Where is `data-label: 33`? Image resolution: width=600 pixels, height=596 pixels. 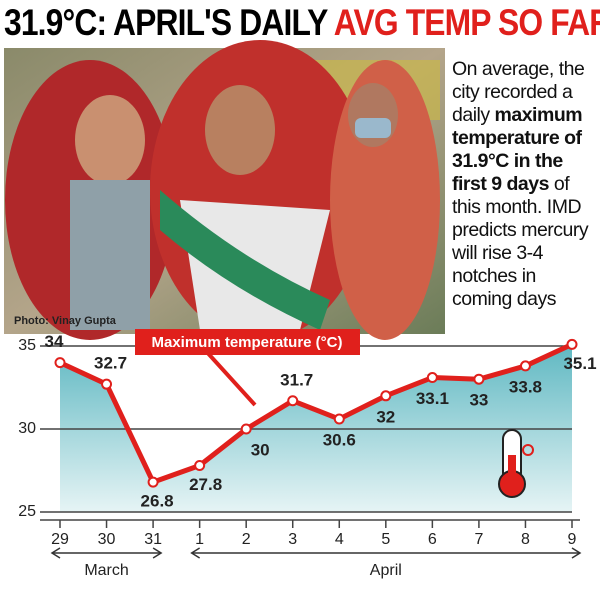 data-label: 33 is located at coordinates (478, 400).